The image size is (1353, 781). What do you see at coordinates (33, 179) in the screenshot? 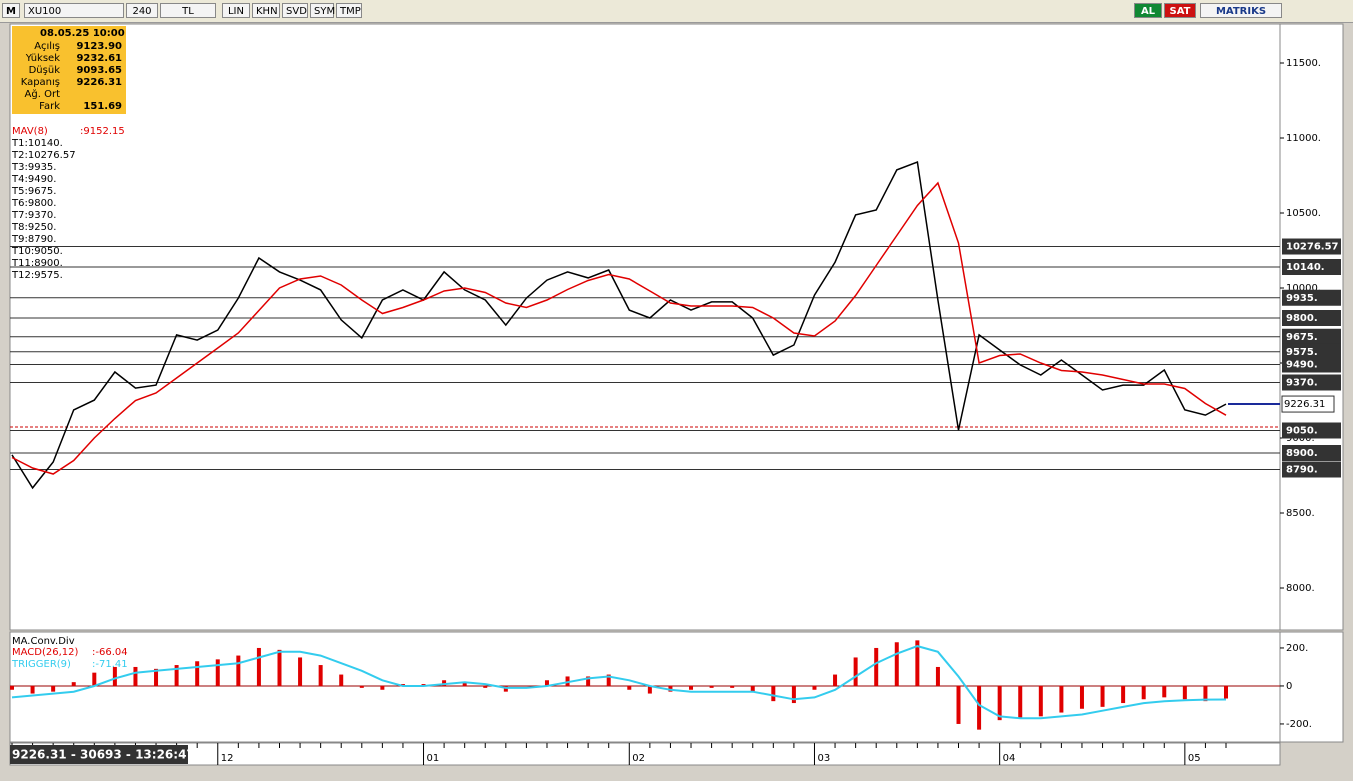
I see `target-label: T4:9490.` at bounding box center [33, 179].